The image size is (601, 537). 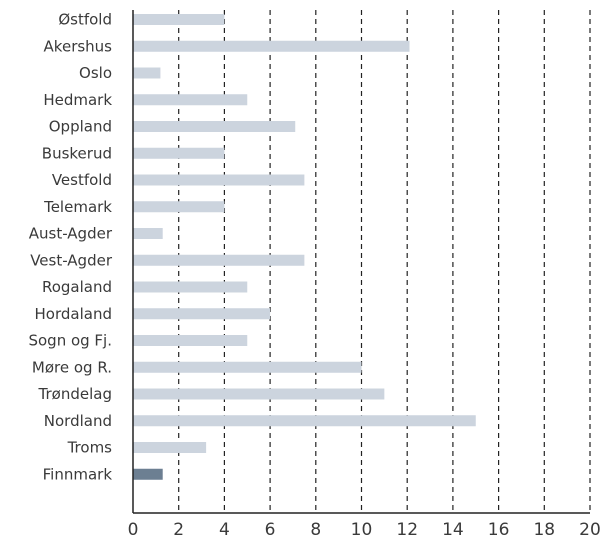 What do you see at coordinates (407, 528) in the screenshot?
I see `x-tick-label-6: 12` at bounding box center [407, 528].